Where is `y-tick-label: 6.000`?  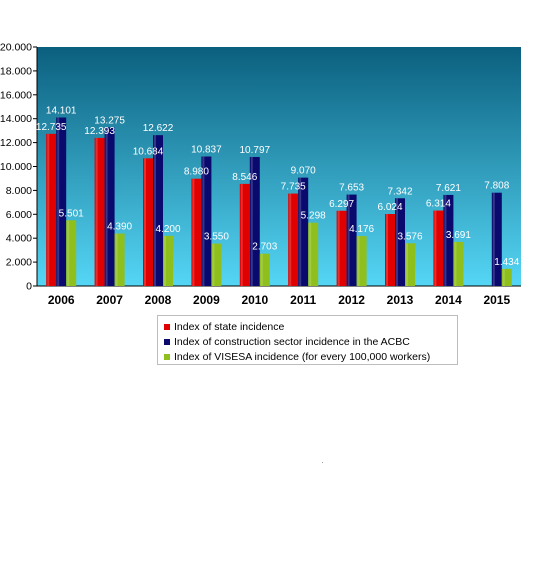 y-tick-label: 6.000 is located at coordinates (19, 215).